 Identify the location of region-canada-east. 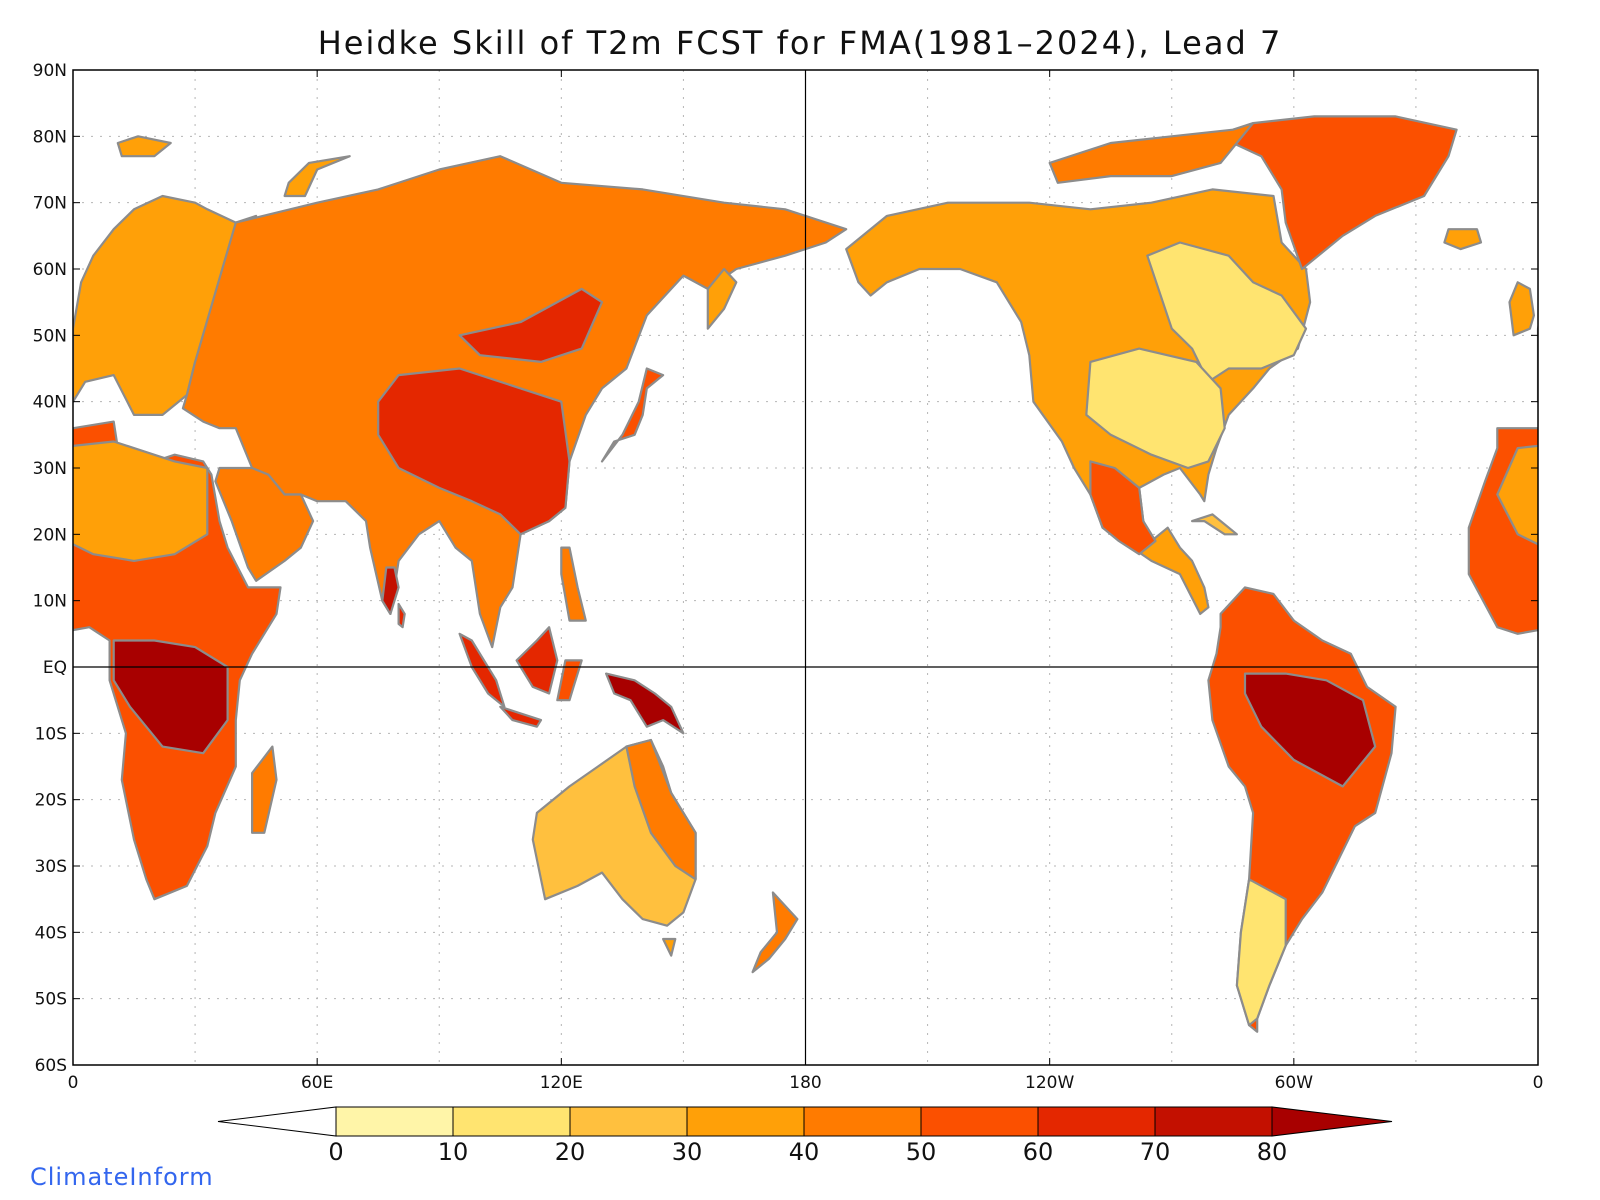
(1227, 312).